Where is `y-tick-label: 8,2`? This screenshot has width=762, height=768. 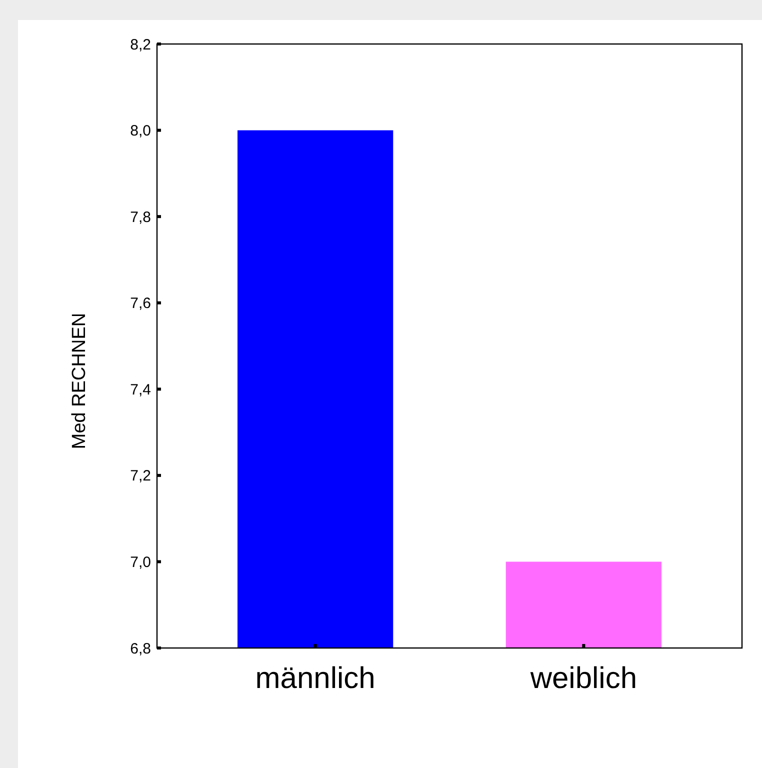 y-tick-label: 8,2 is located at coordinates (140, 45).